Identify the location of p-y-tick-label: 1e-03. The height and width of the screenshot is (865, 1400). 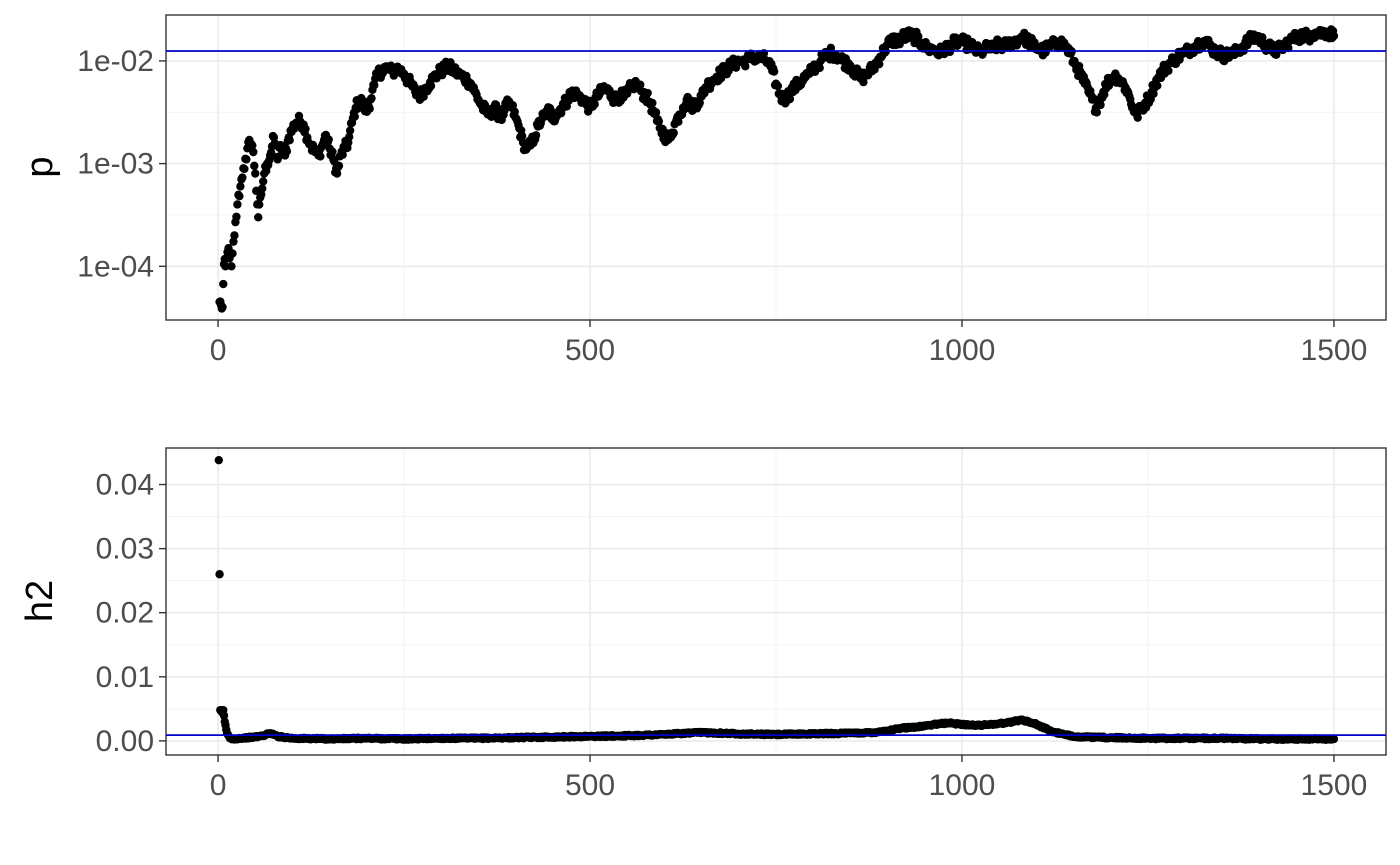
(115, 164).